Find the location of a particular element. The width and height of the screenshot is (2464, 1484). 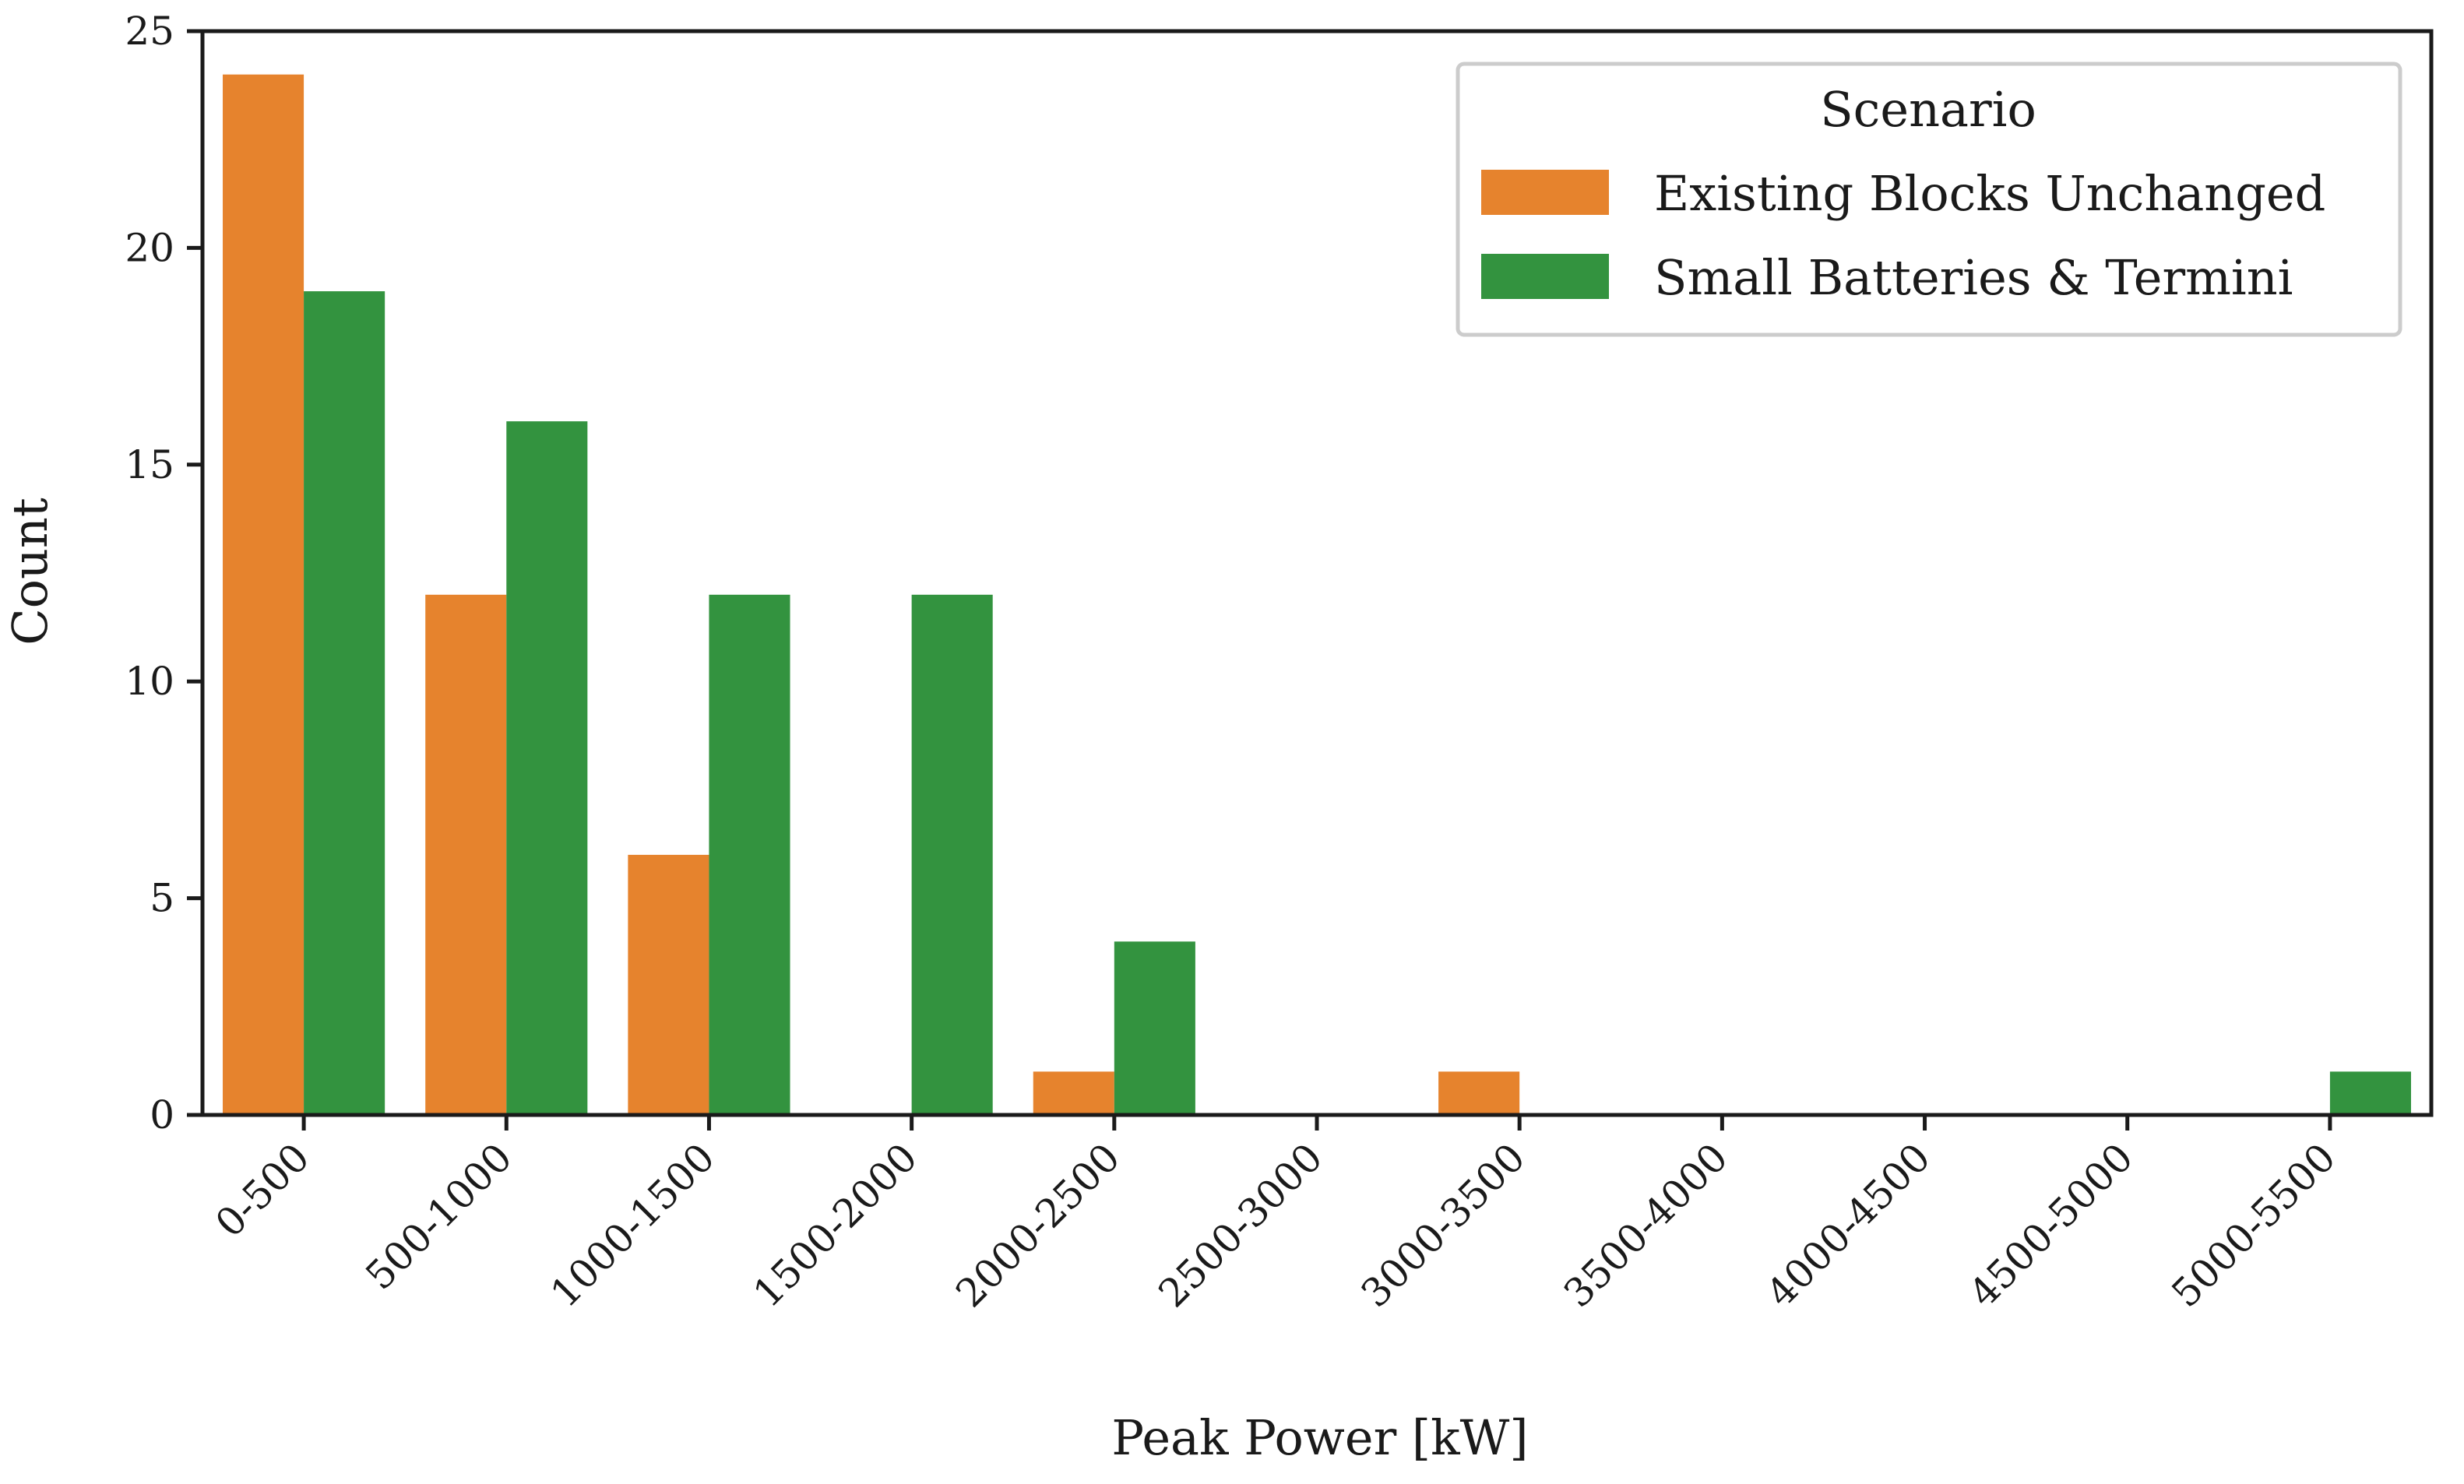

x-tick-label-1500-2000: 1500-2000 is located at coordinates (835, 1225).